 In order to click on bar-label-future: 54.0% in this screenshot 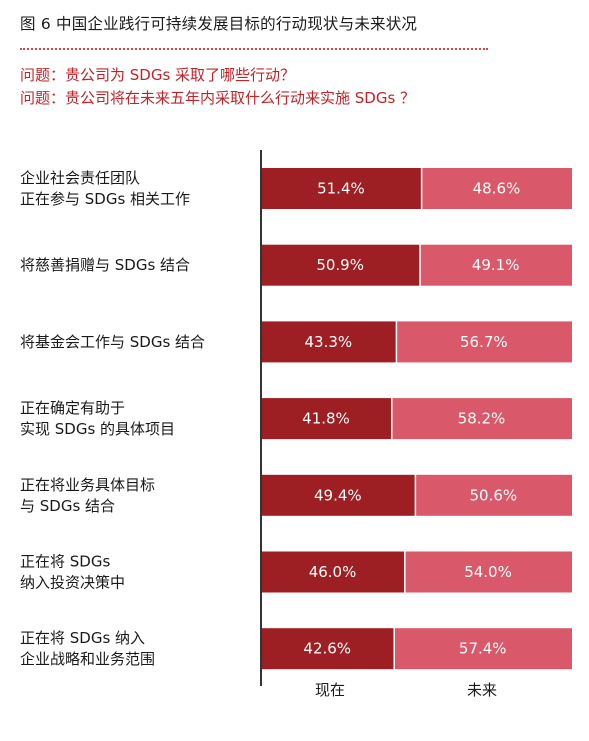, I will do `click(488, 572)`.